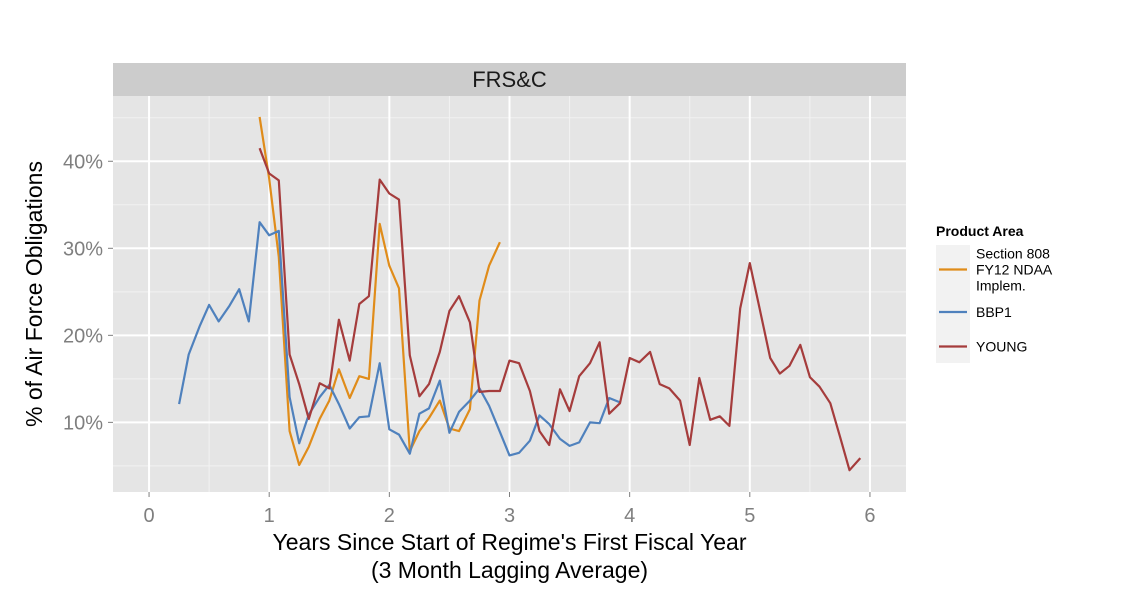  What do you see at coordinates (749, 516) in the screenshot?
I see `x-tick-label: 5` at bounding box center [749, 516].